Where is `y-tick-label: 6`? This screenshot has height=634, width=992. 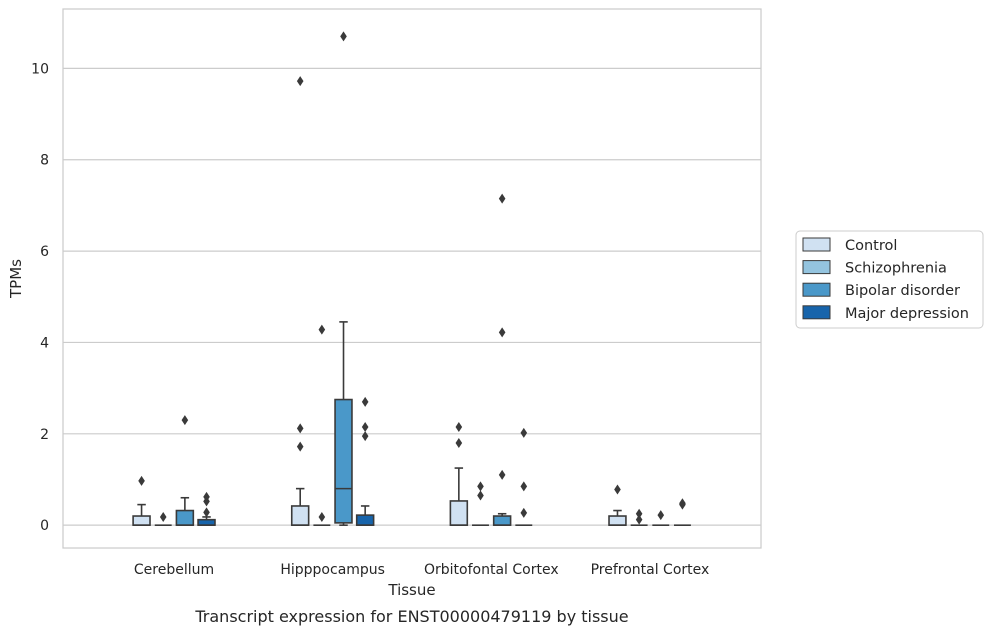
y-tick-label: 6 is located at coordinates (44, 252).